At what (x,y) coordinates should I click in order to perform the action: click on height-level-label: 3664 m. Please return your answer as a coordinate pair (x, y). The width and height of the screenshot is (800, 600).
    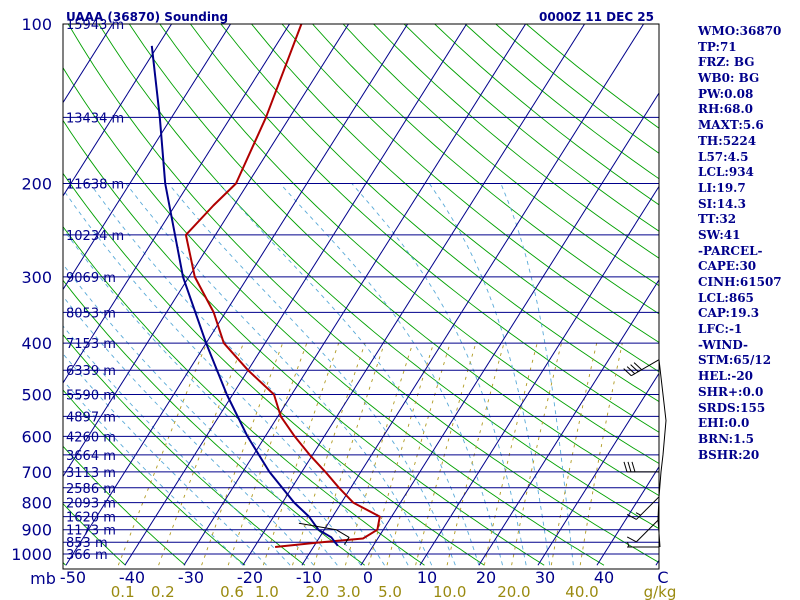
    Looking at the image, I should click on (91, 456).